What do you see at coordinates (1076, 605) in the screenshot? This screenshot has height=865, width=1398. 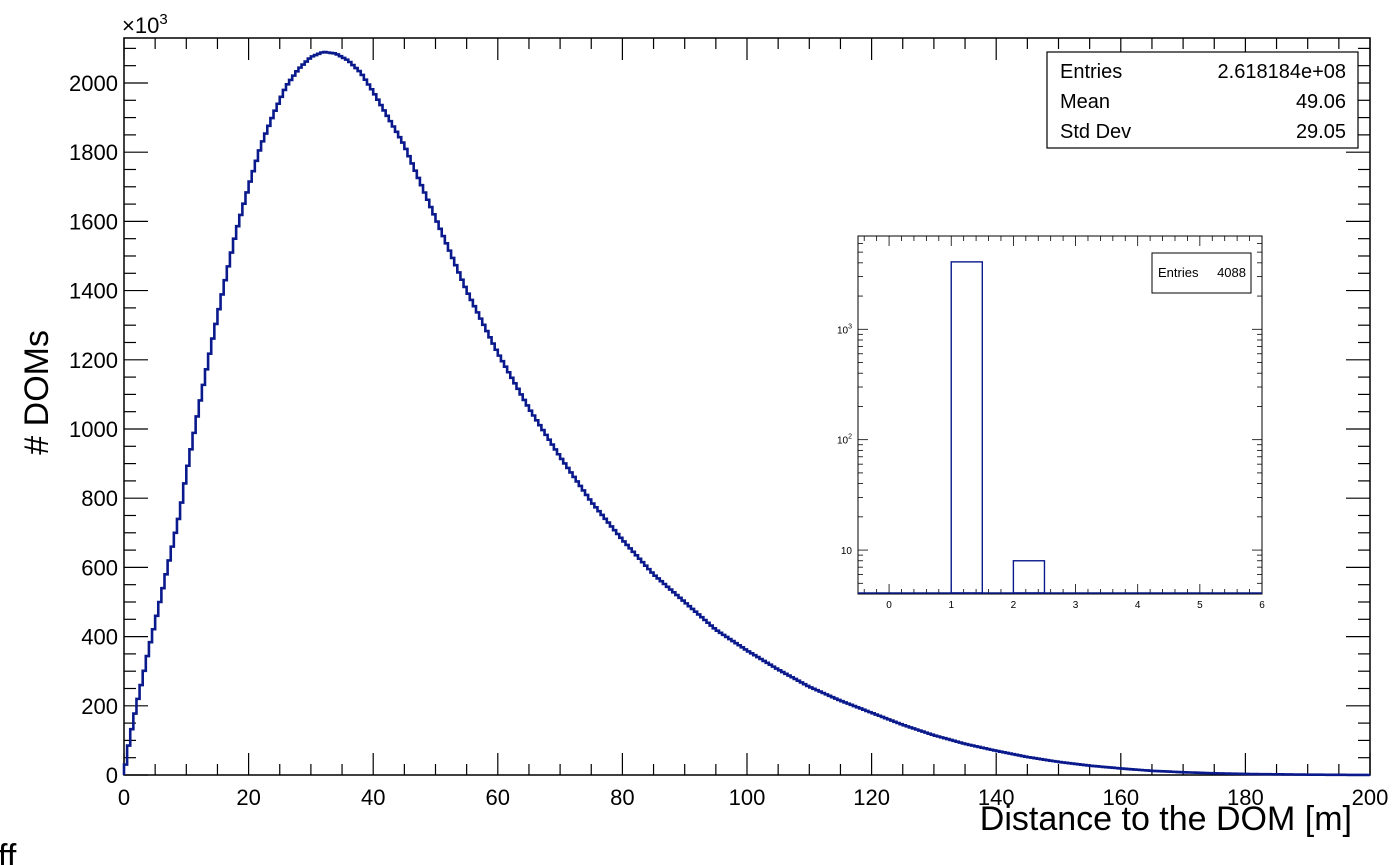 I see `inset-x-tick-label: 3` at bounding box center [1076, 605].